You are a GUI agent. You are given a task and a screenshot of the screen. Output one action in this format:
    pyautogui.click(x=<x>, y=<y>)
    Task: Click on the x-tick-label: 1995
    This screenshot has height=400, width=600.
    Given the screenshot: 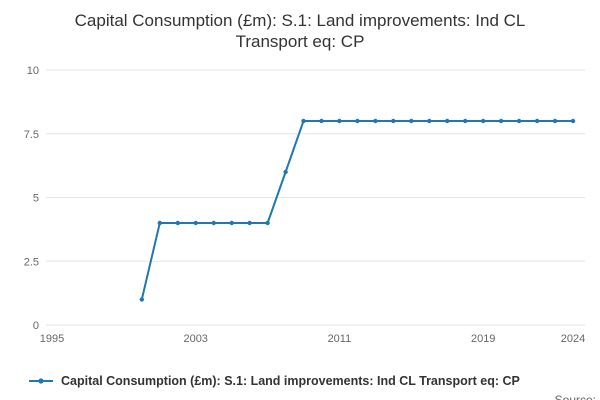 What is the action you would take?
    pyautogui.click(x=52, y=339)
    